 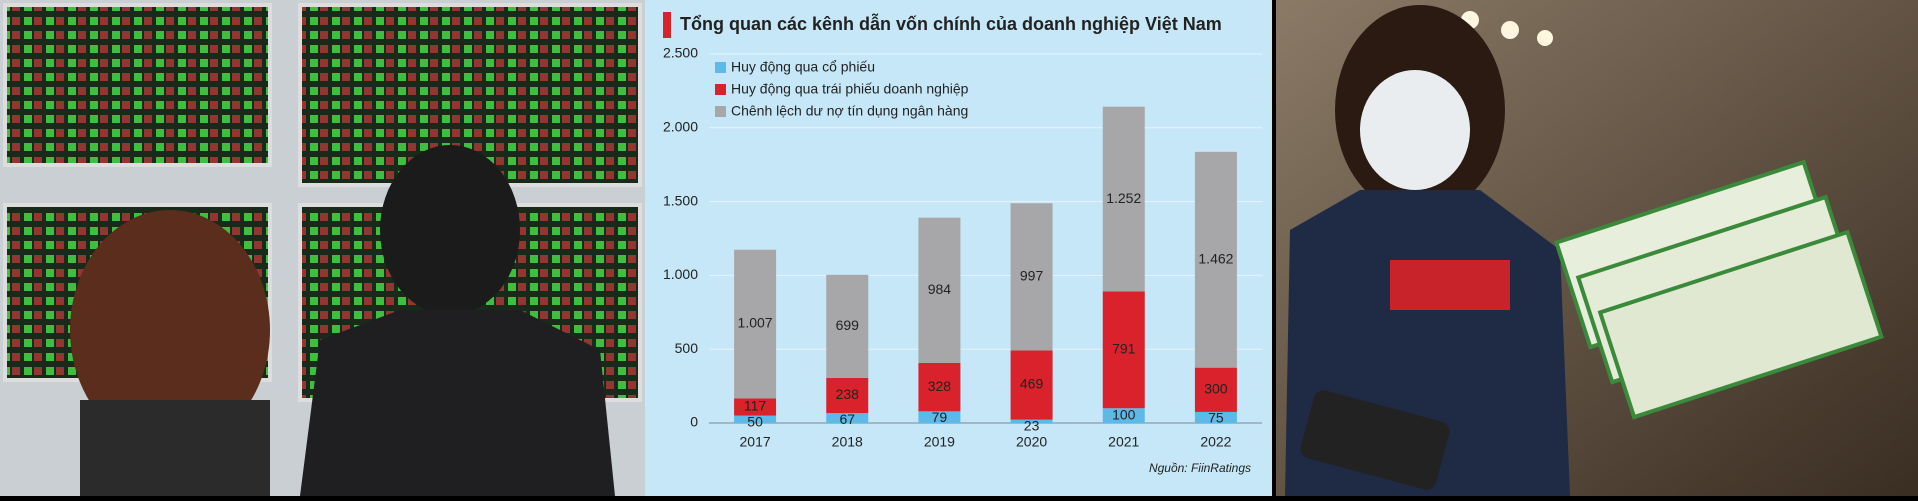 I want to click on data-label: 997, so click(x=1032, y=276).